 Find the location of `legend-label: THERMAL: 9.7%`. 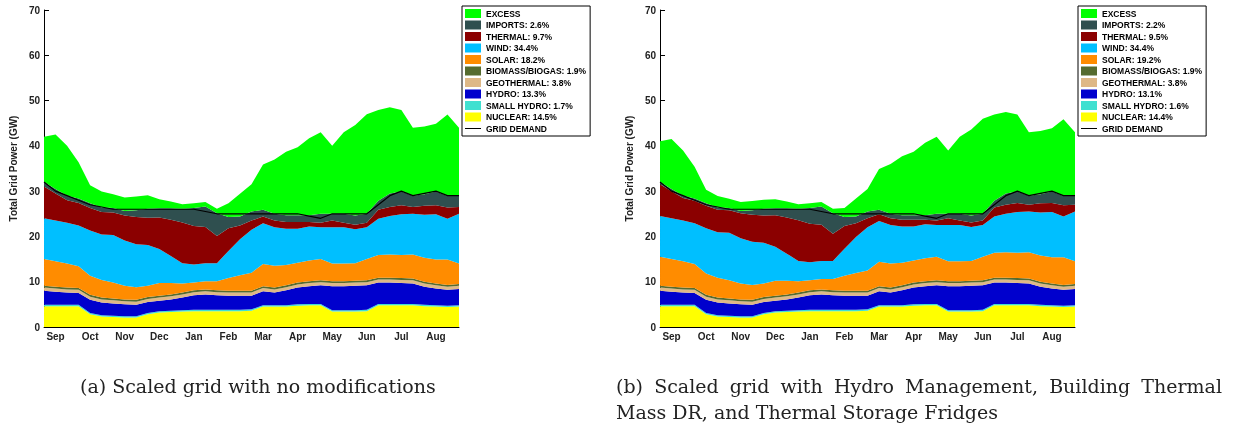

legend-label: THERMAL: 9.7% is located at coordinates (519, 36).